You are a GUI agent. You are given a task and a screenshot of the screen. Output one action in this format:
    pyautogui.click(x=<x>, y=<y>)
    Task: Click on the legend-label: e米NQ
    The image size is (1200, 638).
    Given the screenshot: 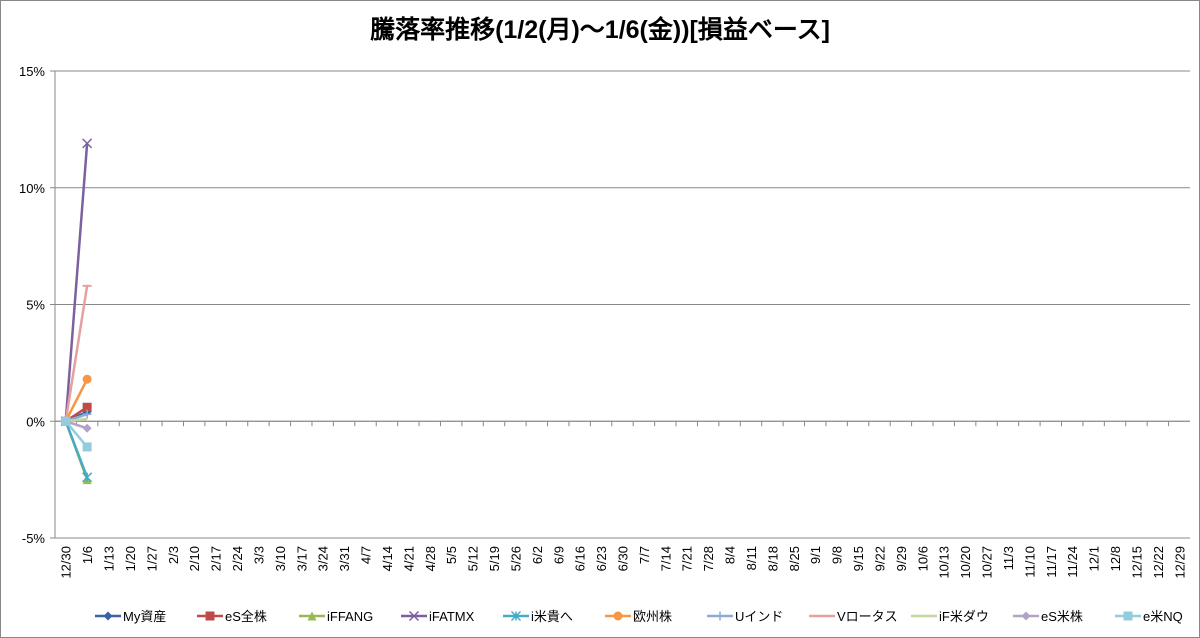 What is the action you would take?
    pyautogui.click(x=1163, y=616)
    